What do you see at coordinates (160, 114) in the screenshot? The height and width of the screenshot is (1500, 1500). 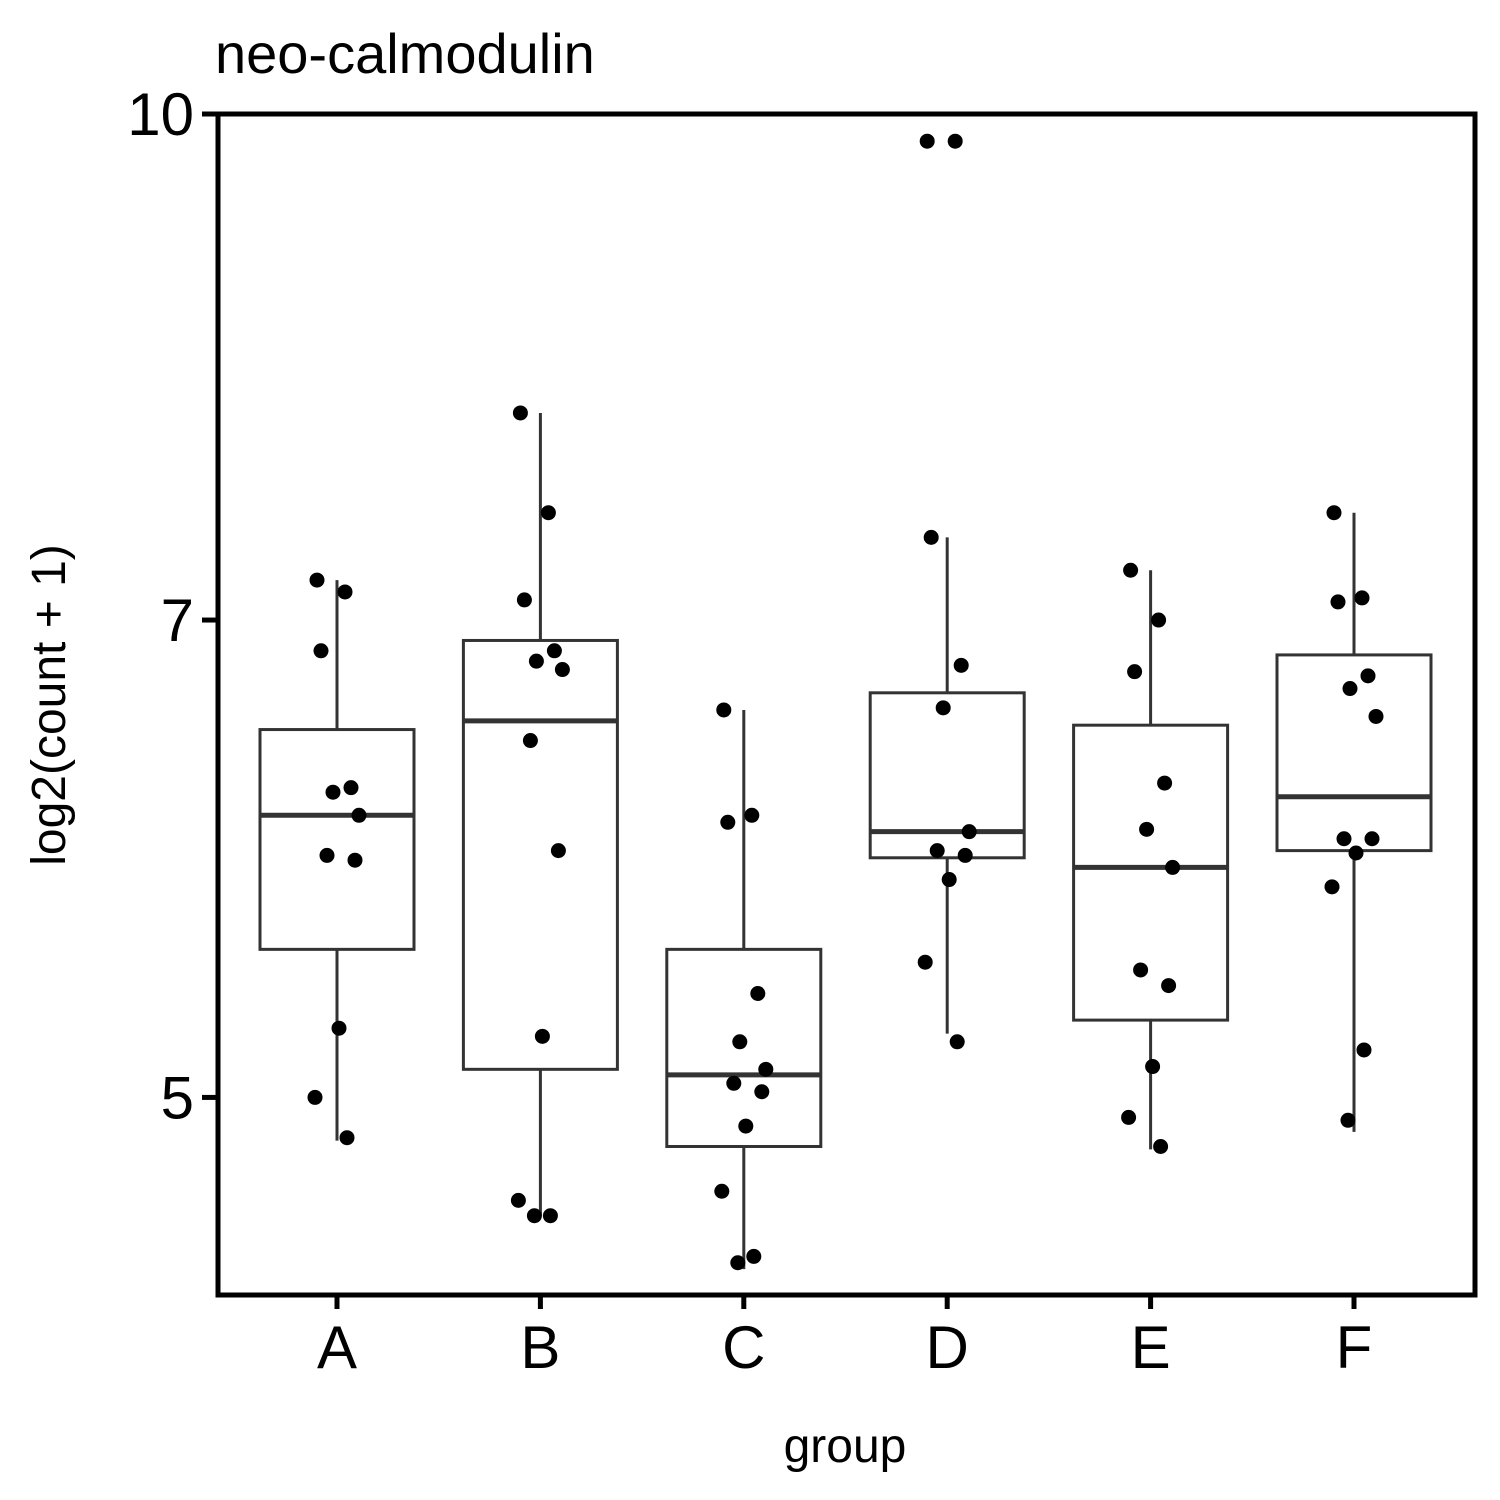 I see `y-tick-label: 10` at bounding box center [160, 114].